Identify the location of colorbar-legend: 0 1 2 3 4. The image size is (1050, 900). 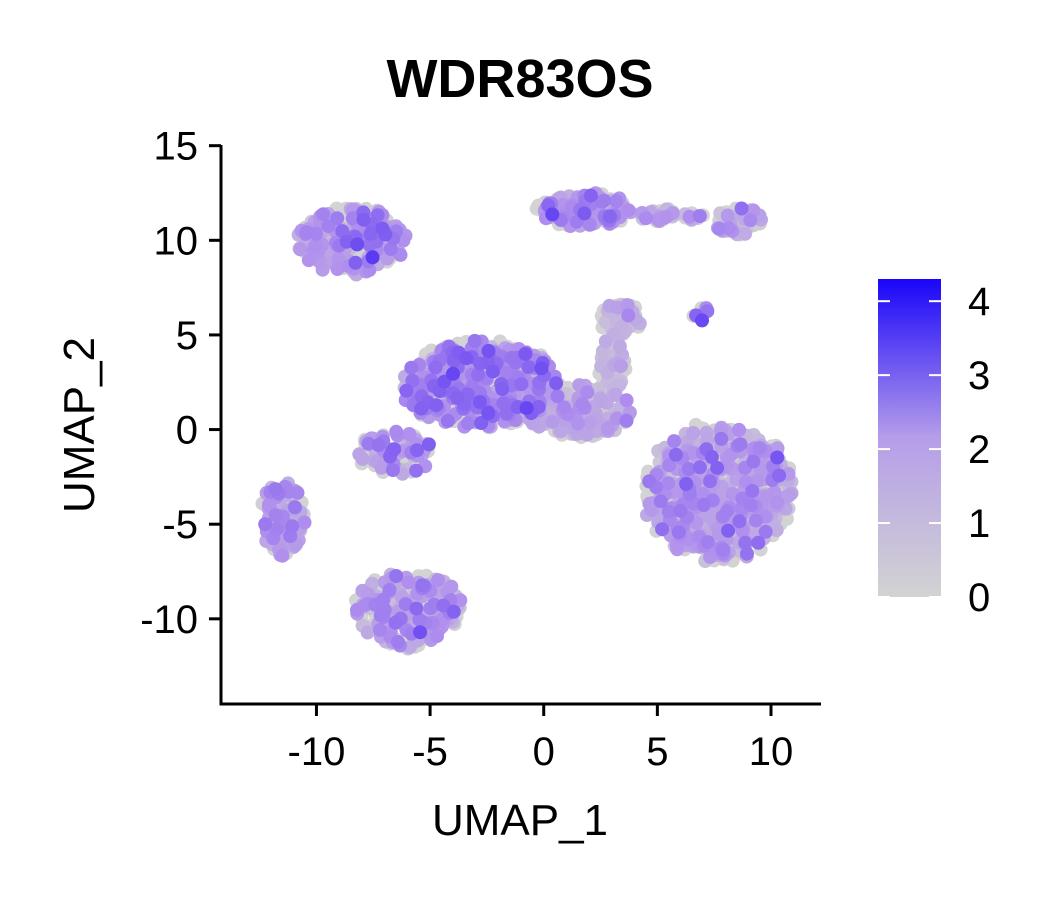
(934, 449).